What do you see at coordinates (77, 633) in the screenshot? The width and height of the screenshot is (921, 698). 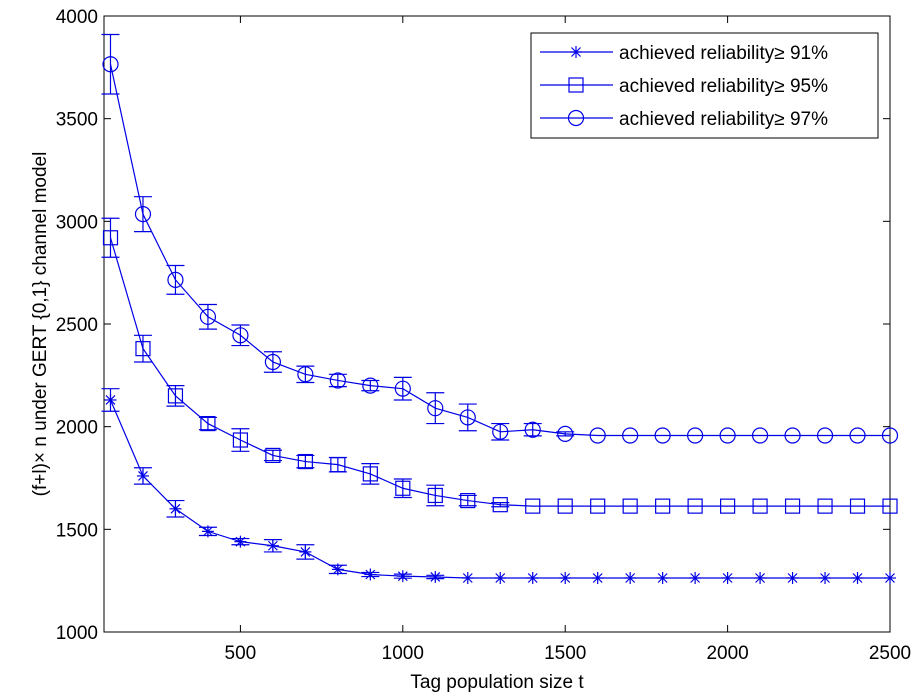 I see `y-tick-label: 1000` at bounding box center [77, 633].